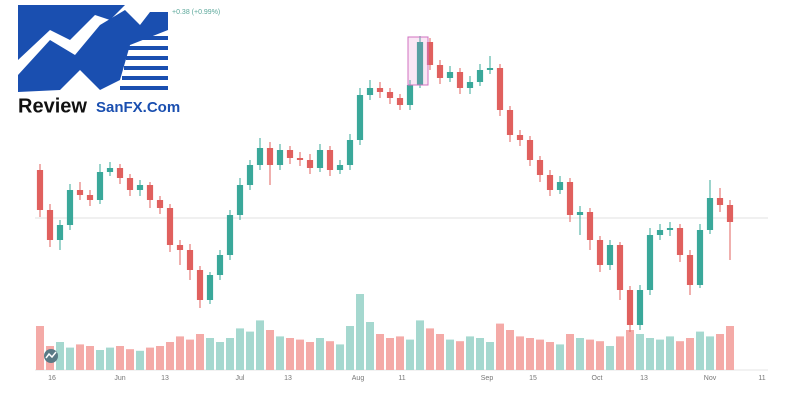 The image size is (800, 400). Describe the element at coordinates (487, 378) in the screenshot. I see `x-tick-label: Sep` at that location.